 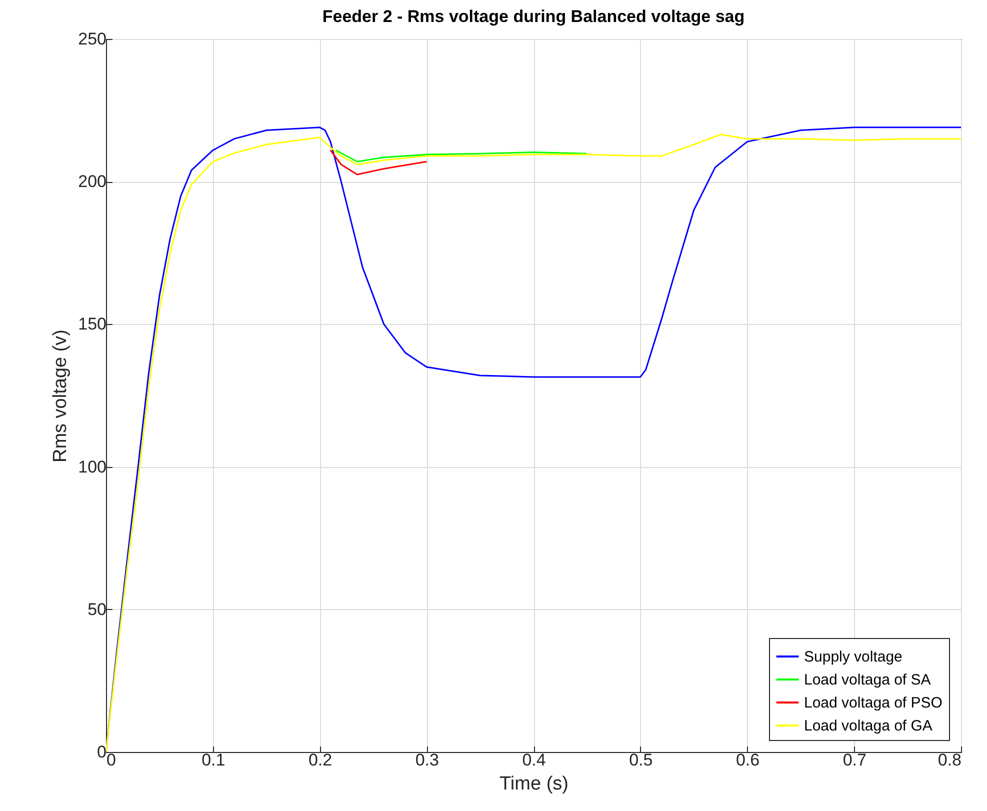 I want to click on x-tick-label: 0.3, so click(x=427, y=760).